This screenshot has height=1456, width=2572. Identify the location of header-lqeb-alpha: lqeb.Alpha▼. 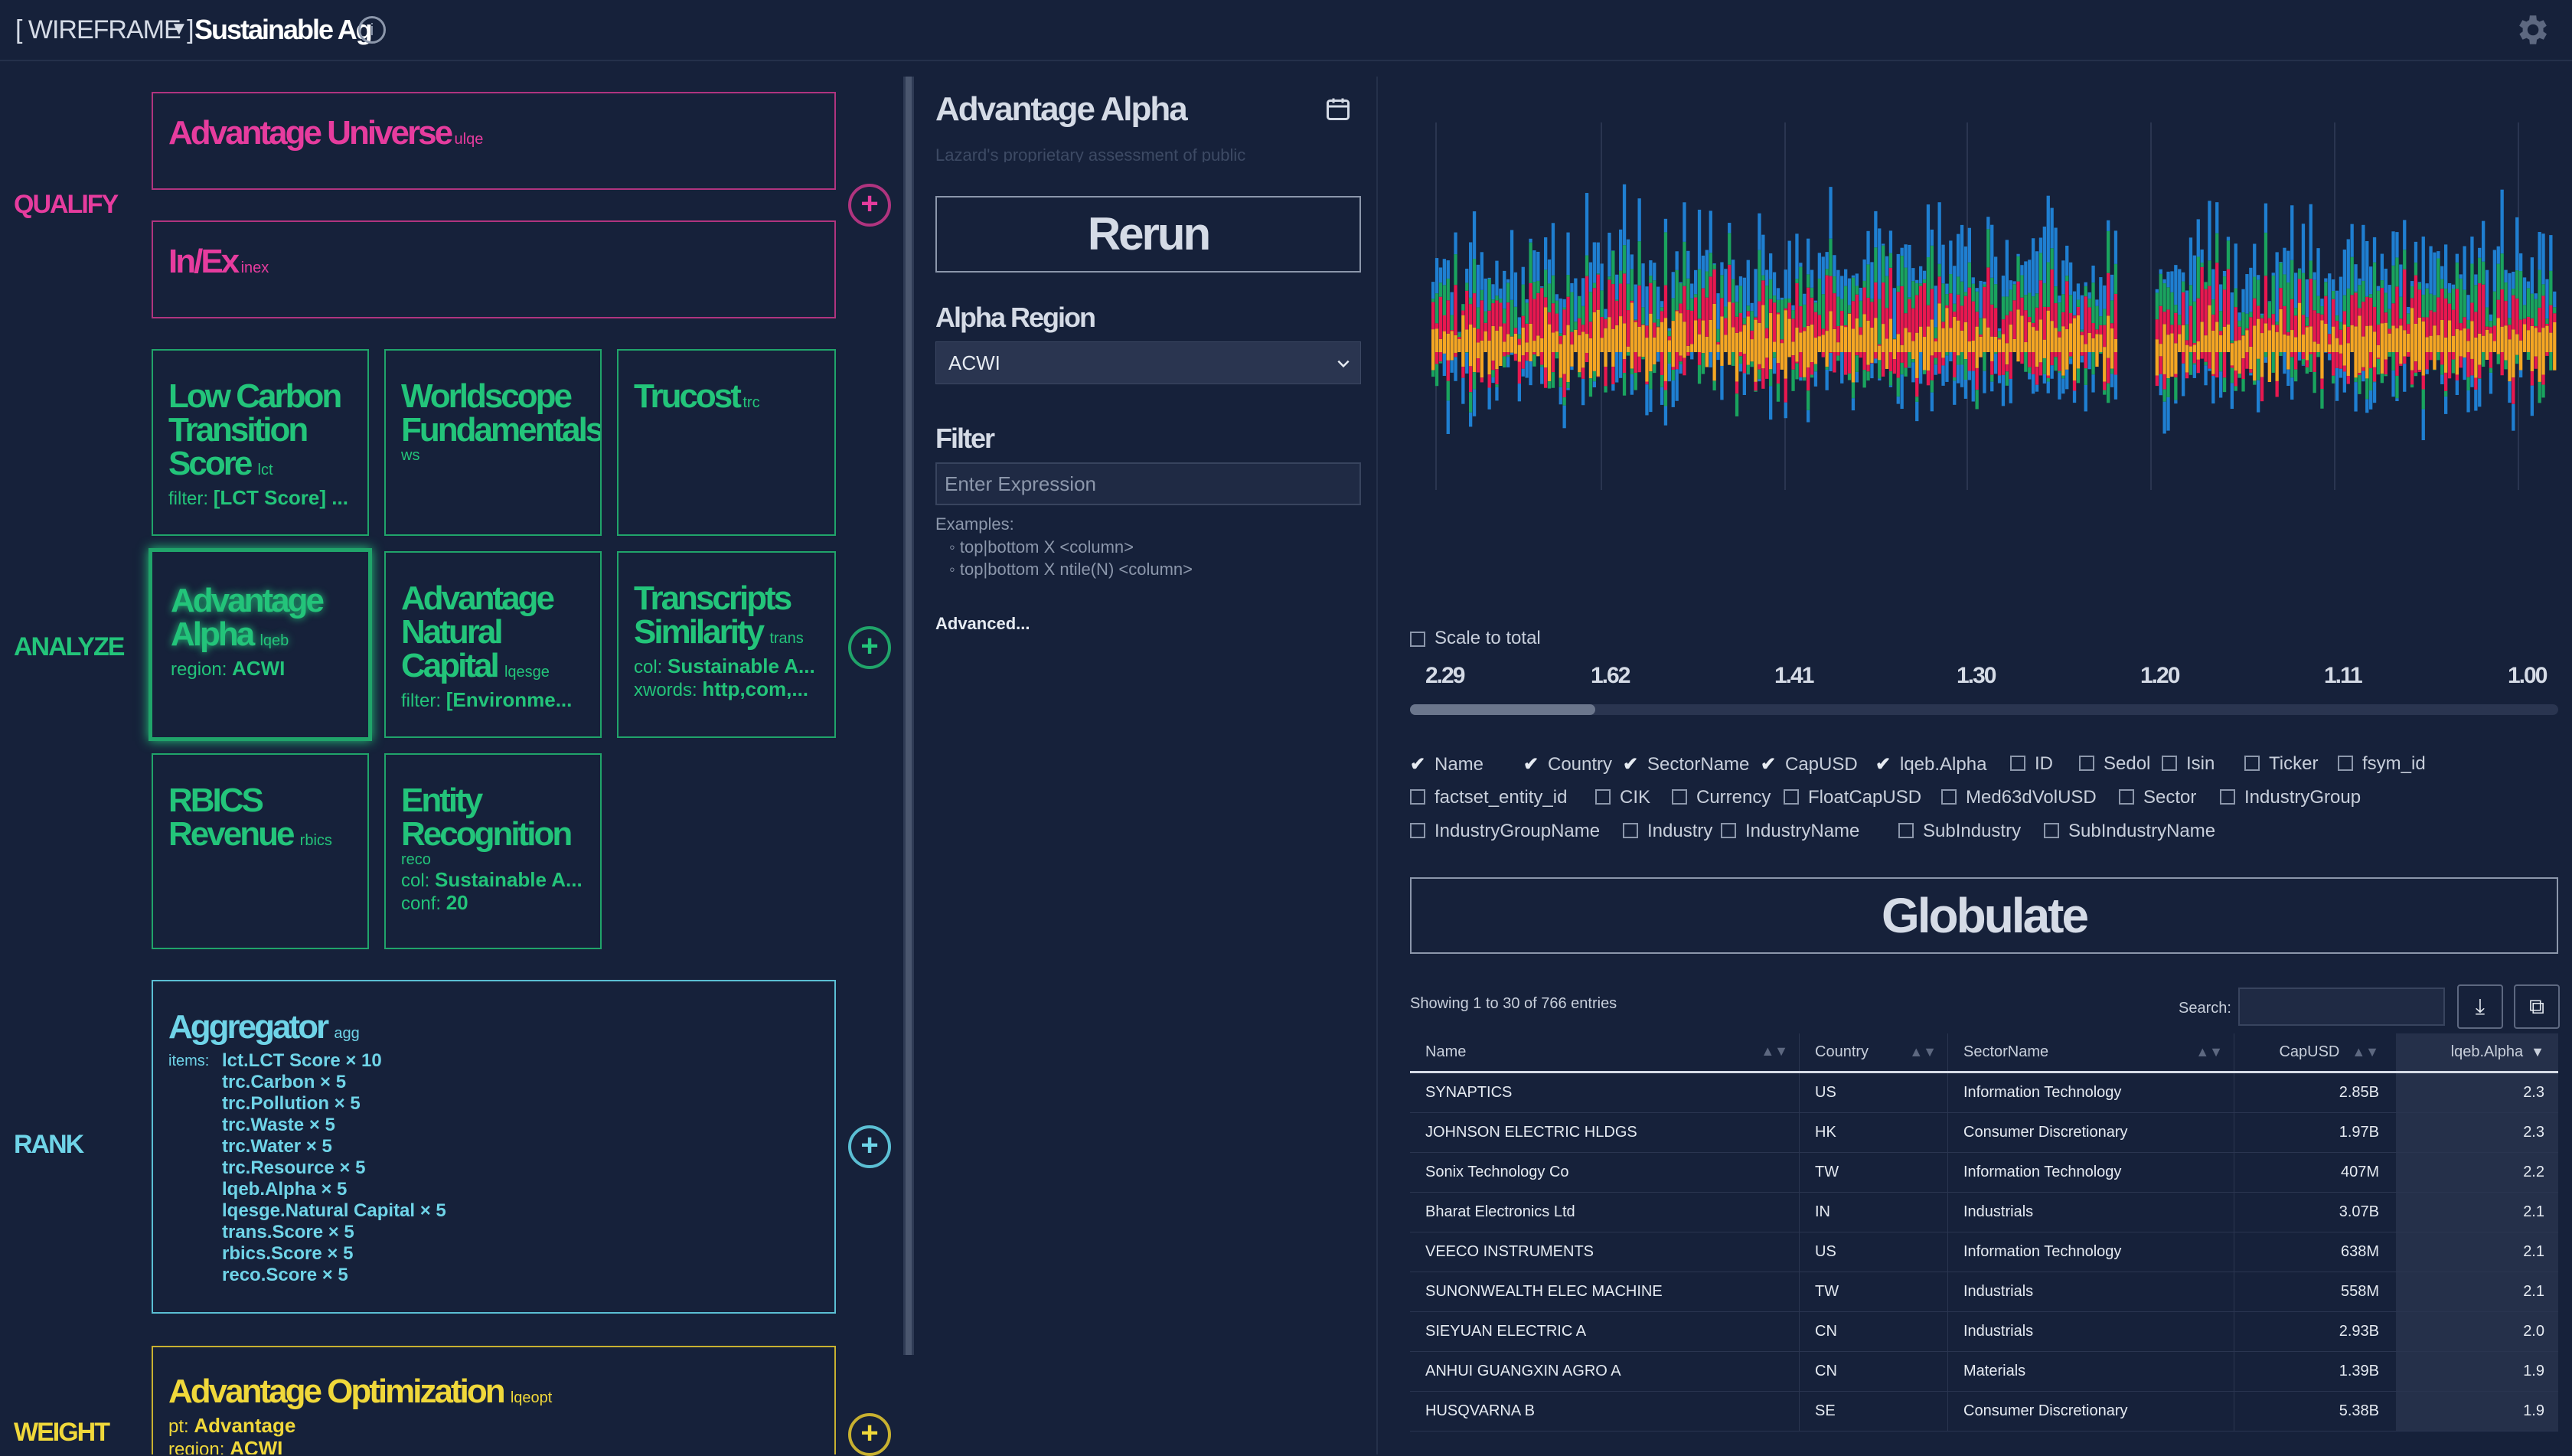
(2477, 1052).